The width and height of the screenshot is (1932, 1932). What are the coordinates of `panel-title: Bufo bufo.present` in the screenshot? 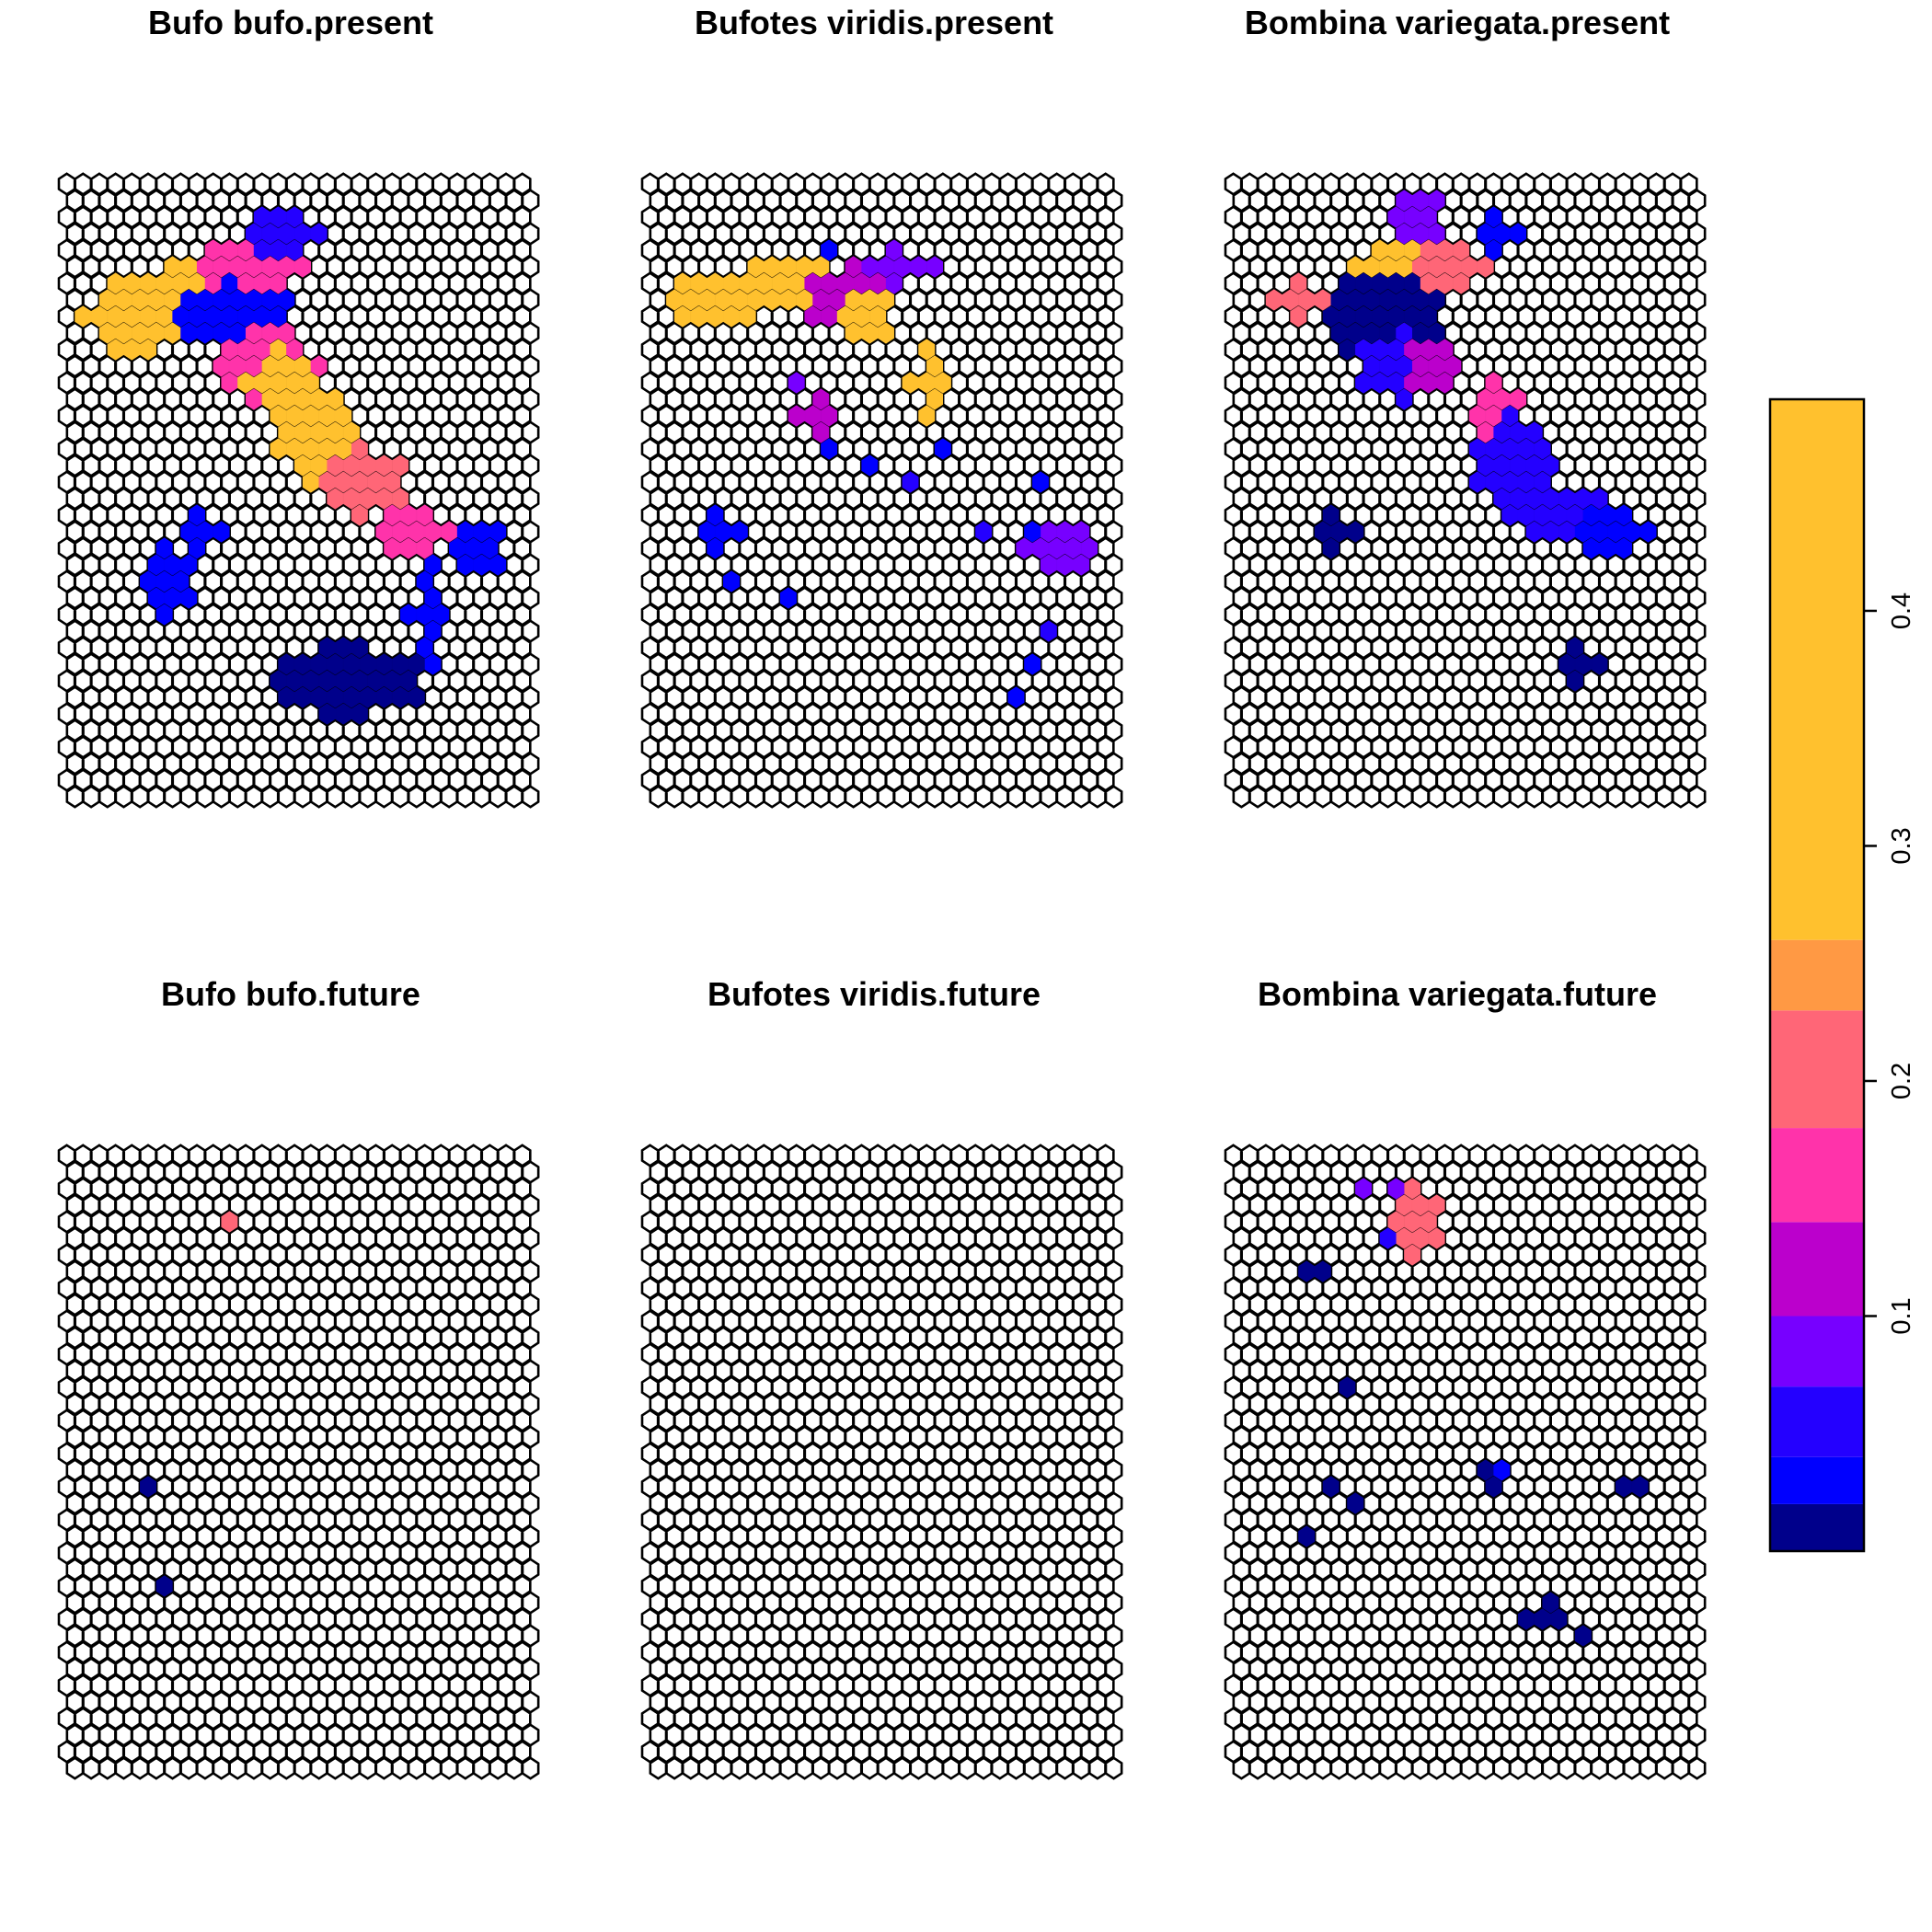 It's located at (290, 22).